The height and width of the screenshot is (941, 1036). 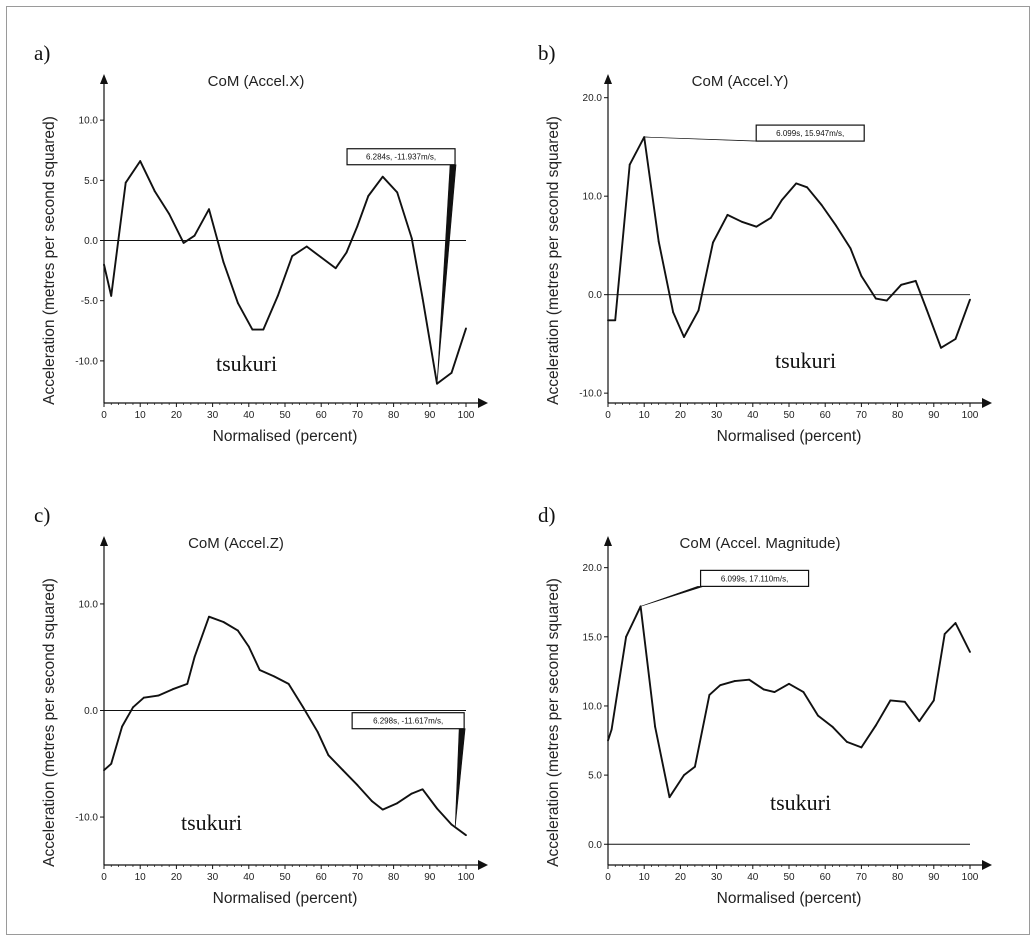 I want to click on annotation-text: 6.099s, 15.947m/s,, so click(x=810, y=133).